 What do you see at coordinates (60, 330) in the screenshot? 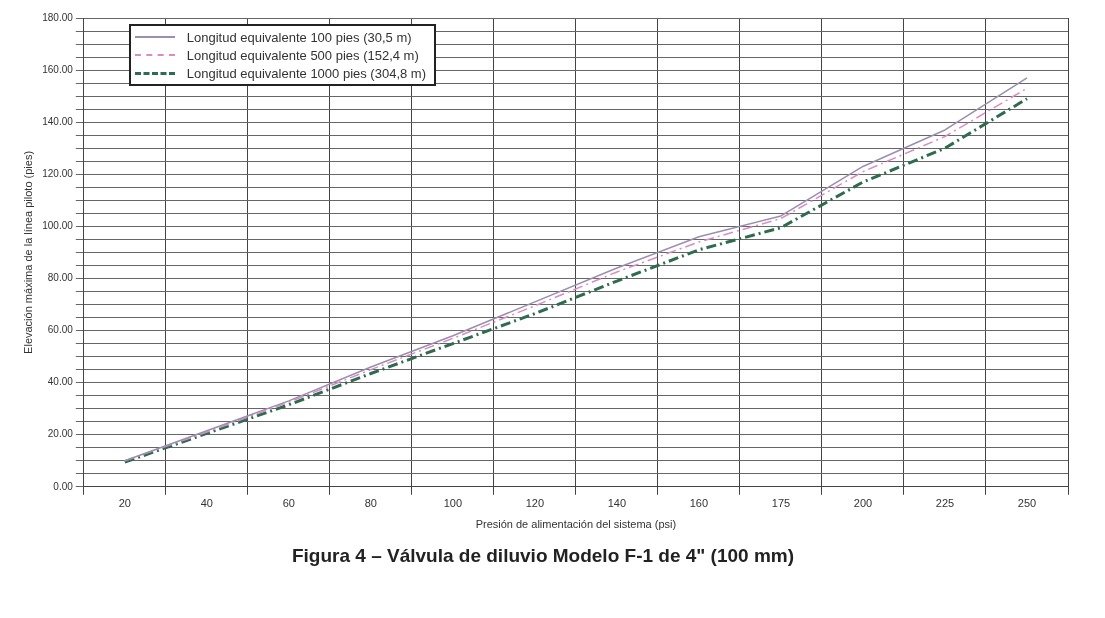
I see `y-tick-label: 60.00` at bounding box center [60, 330].